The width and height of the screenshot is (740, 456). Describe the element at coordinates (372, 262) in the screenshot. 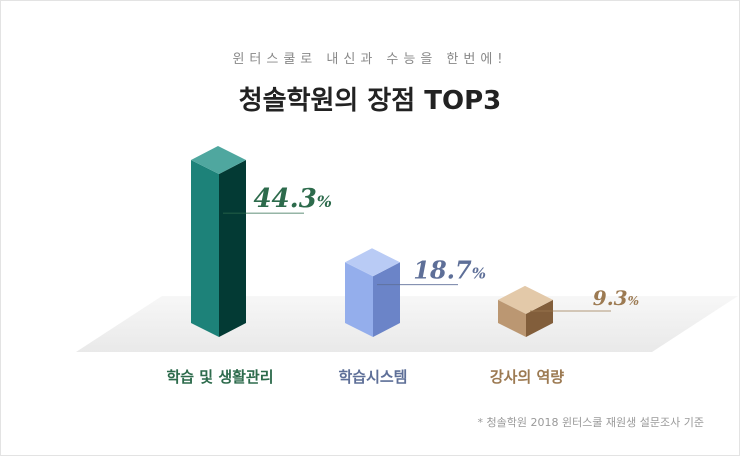

I see `bar-2-top` at that location.